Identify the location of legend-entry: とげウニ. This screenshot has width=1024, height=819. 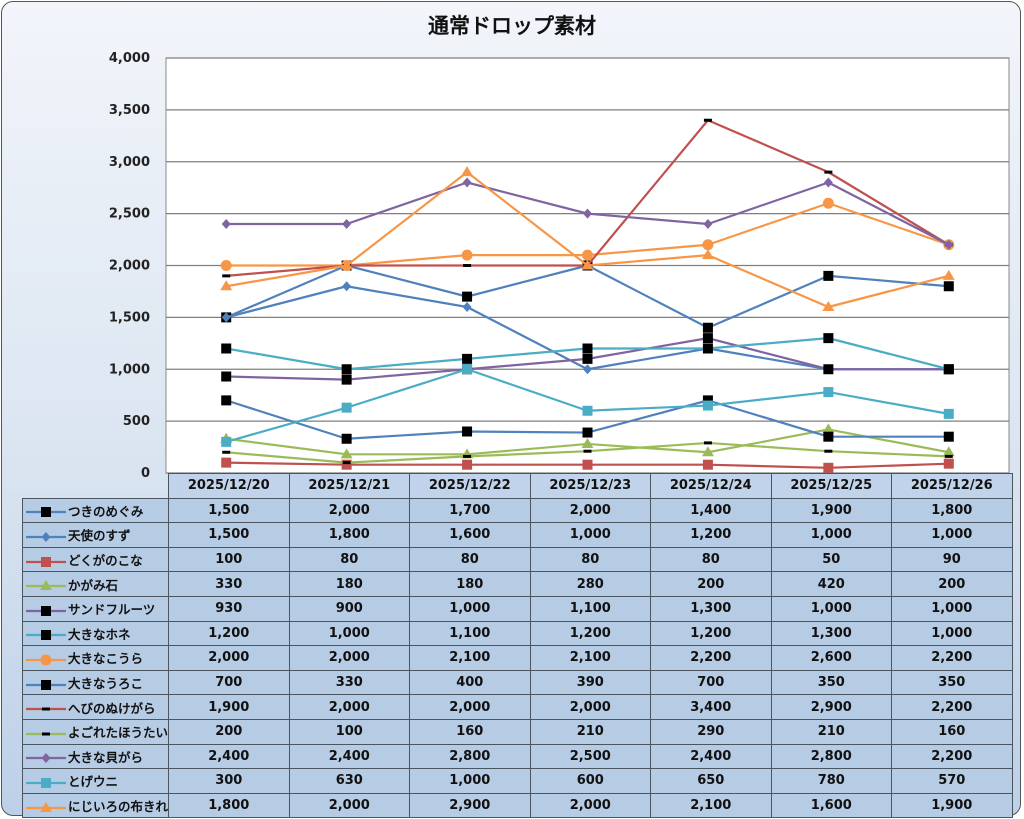
(95, 781).